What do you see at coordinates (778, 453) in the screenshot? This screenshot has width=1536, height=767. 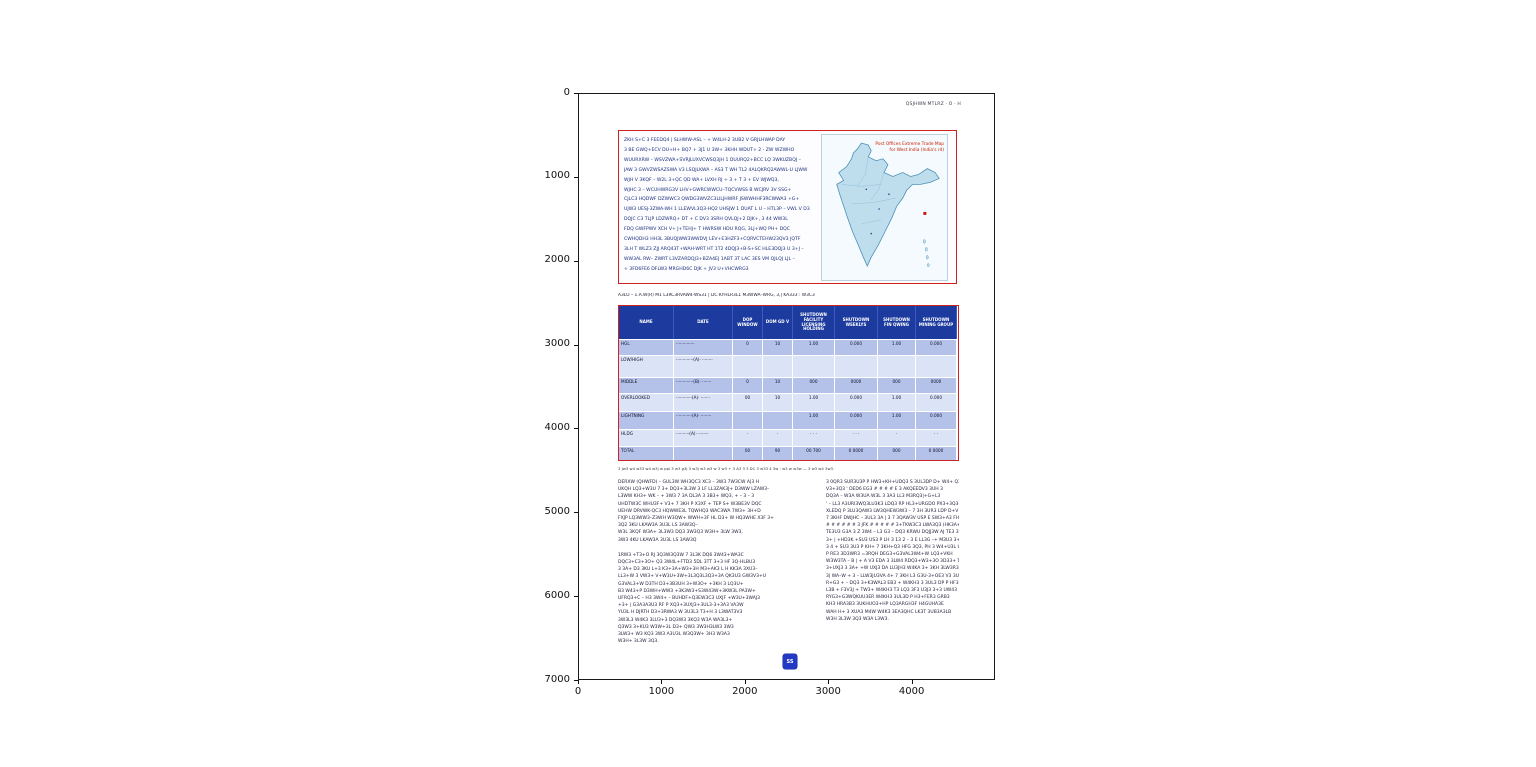 I see `table-cell: 90` at bounding box center [778, 453].